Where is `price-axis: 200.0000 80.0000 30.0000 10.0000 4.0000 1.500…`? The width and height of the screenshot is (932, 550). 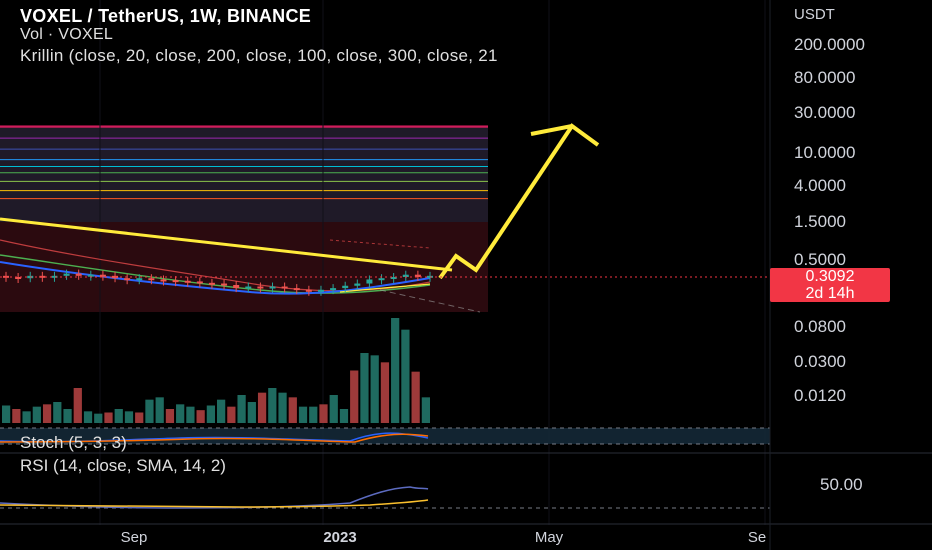 price-axis: 200.0000 80.0000 30.0000 10.0000 4.0000 1.500… is located at coordinates (829, 264).